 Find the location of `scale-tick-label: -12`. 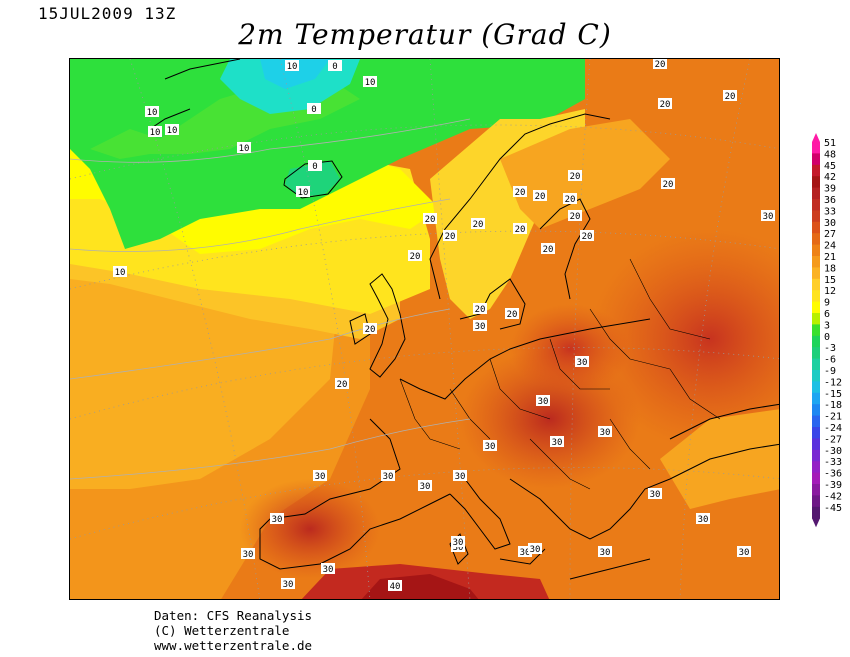

scale-tick-label: -12 is located at coordinates (833, 382).